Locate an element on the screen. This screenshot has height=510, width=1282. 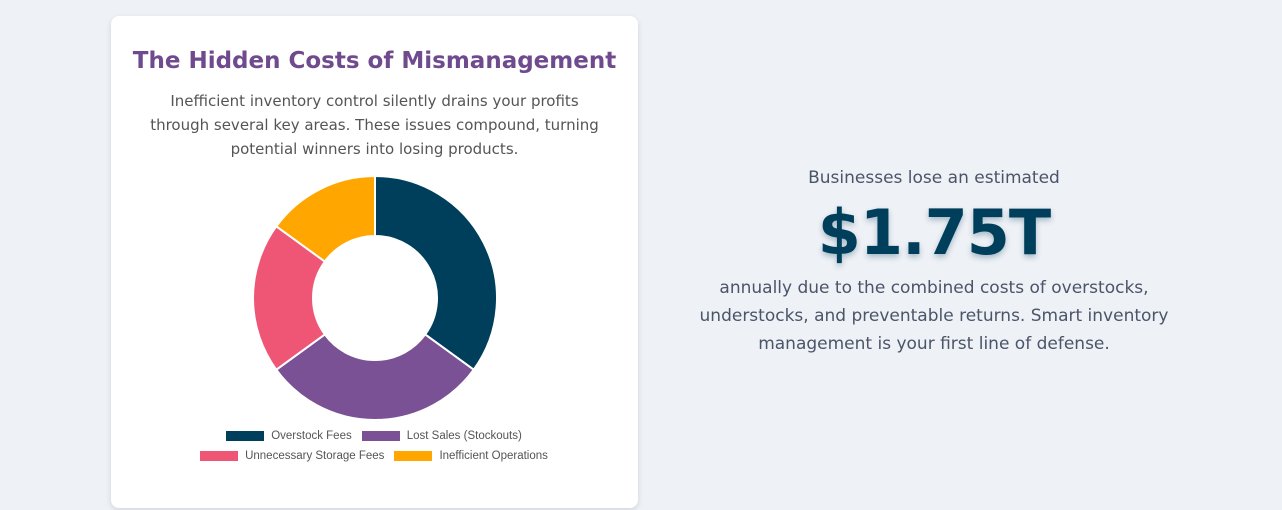
legend-item: Overstock Fees is located at coordinates (289, 436).